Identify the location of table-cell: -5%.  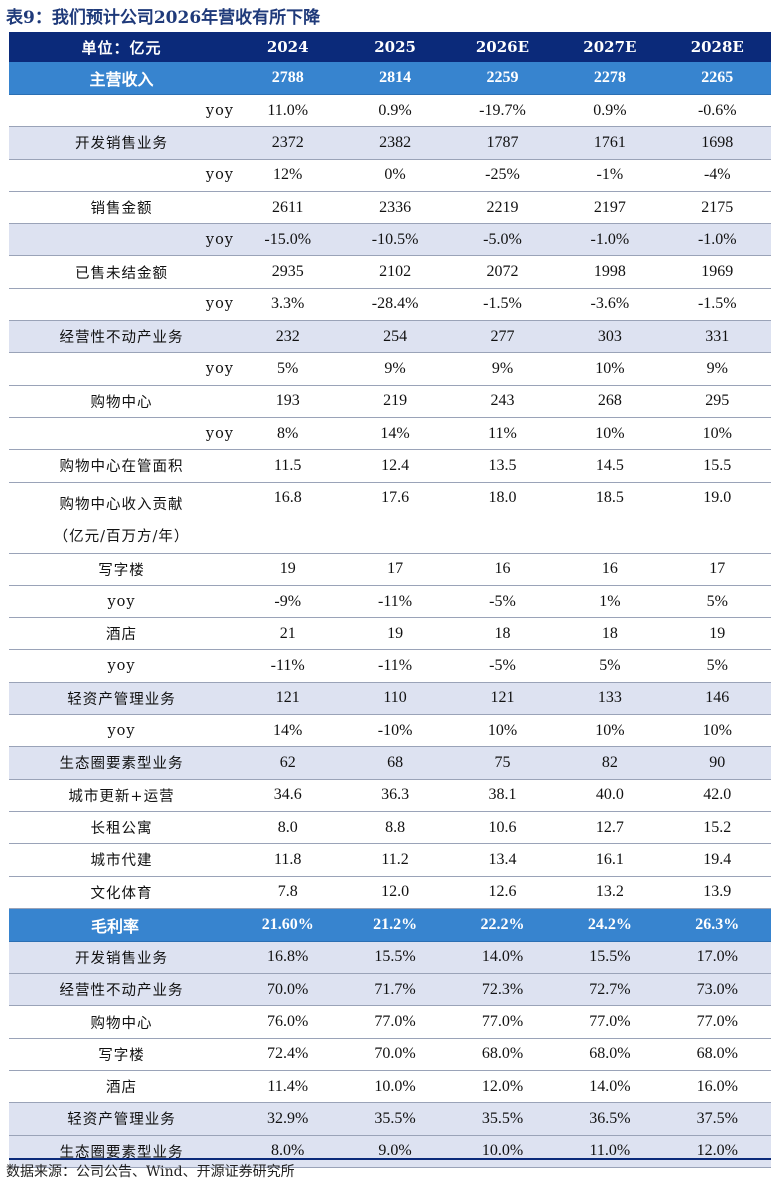
(502, 666).